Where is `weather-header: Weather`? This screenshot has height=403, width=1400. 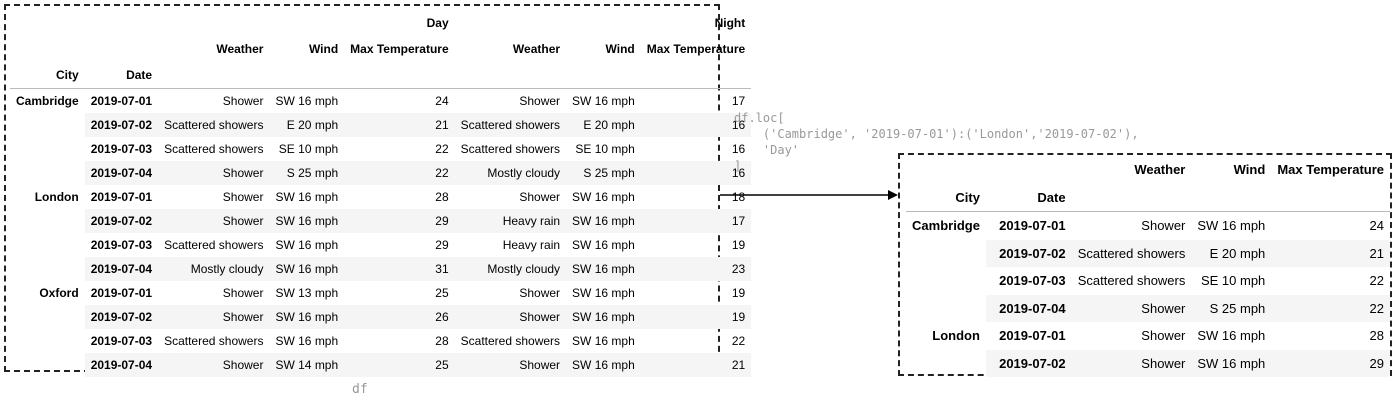
weather-header: Weather is located at coordinates (1160, 169).